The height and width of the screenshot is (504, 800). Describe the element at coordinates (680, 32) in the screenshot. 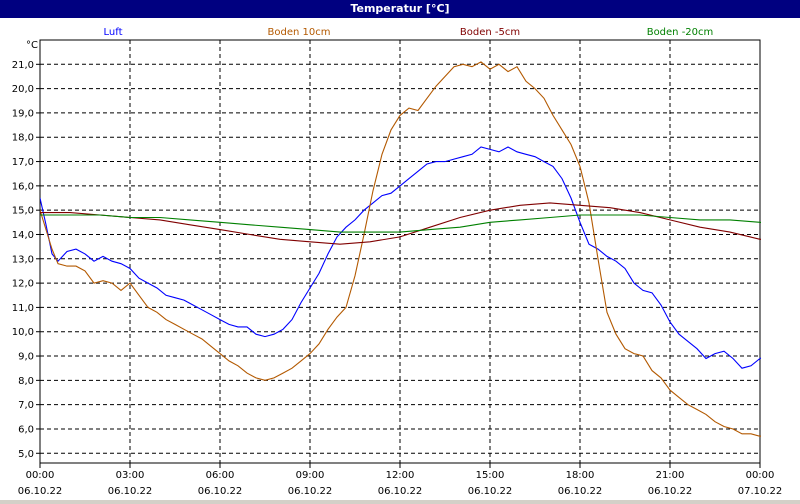

I see `legend-item: Boden -20cm` at that location.